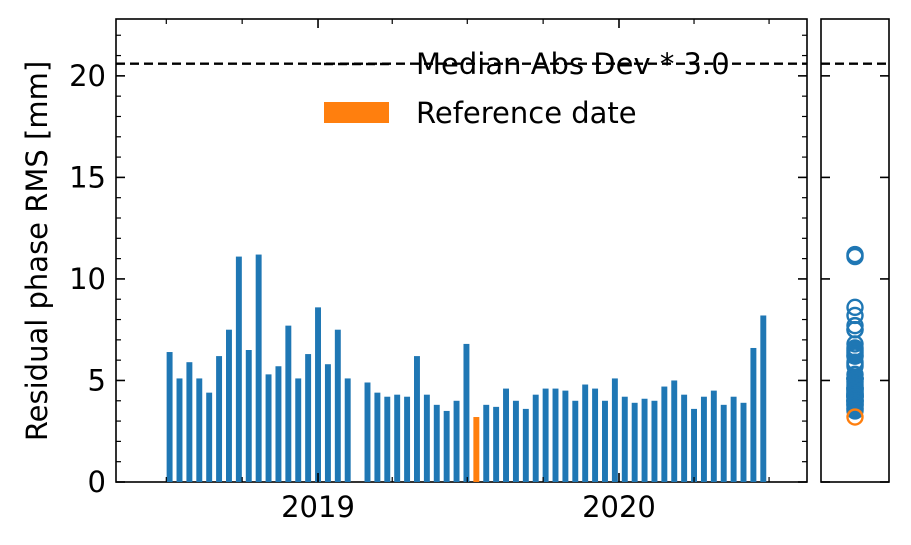 Image resolution: width=911 pixels, height=545 pixels. I want to click on y-axis-label: Residual phase RMS [mm], so click(37, 251).